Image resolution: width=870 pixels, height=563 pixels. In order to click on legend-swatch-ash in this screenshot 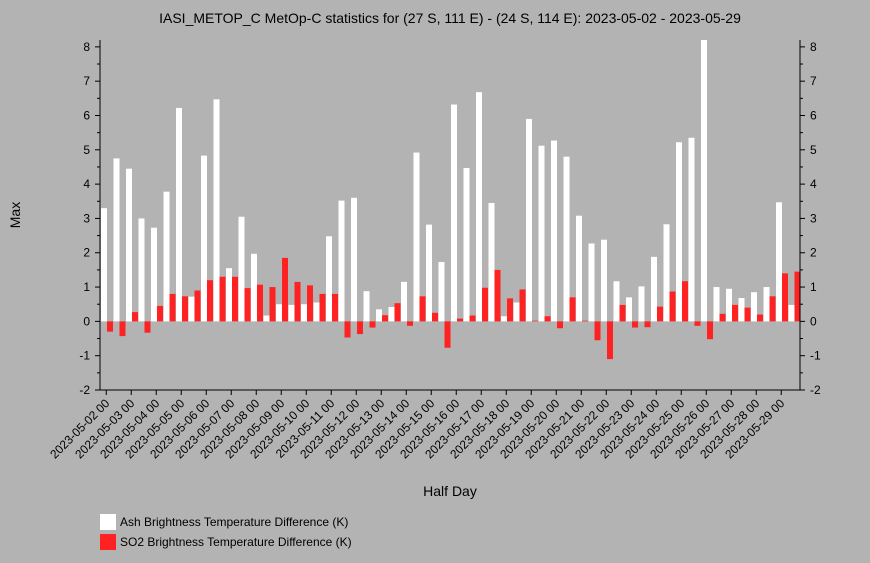, I will do `click(108, 522)`.